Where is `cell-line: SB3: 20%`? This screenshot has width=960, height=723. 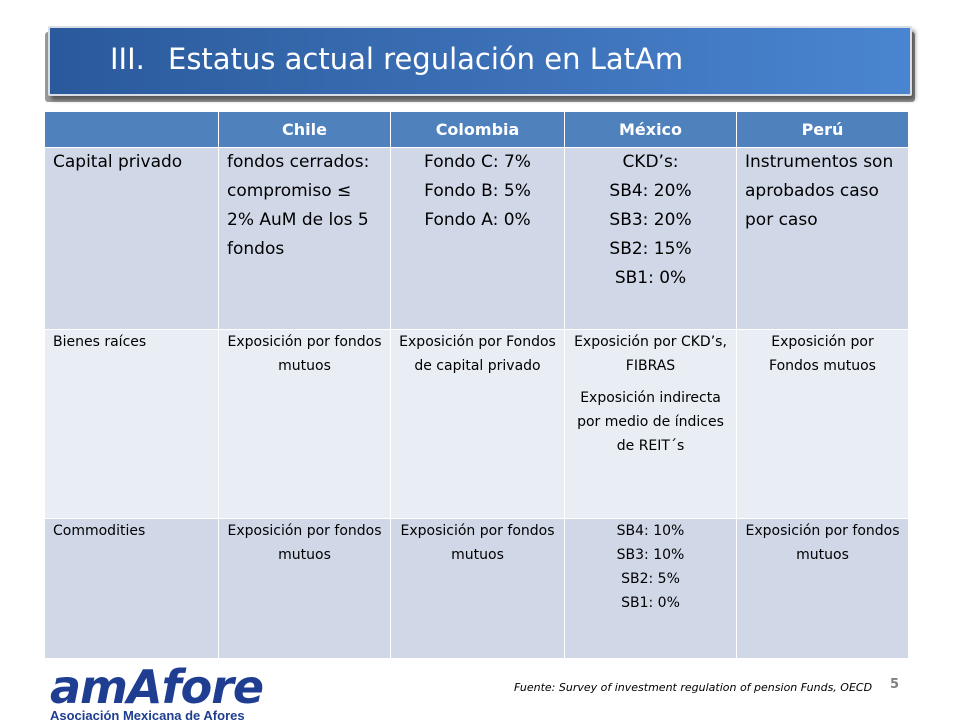 cell-line: SB3: 20% is located at coordinates (650, 220).